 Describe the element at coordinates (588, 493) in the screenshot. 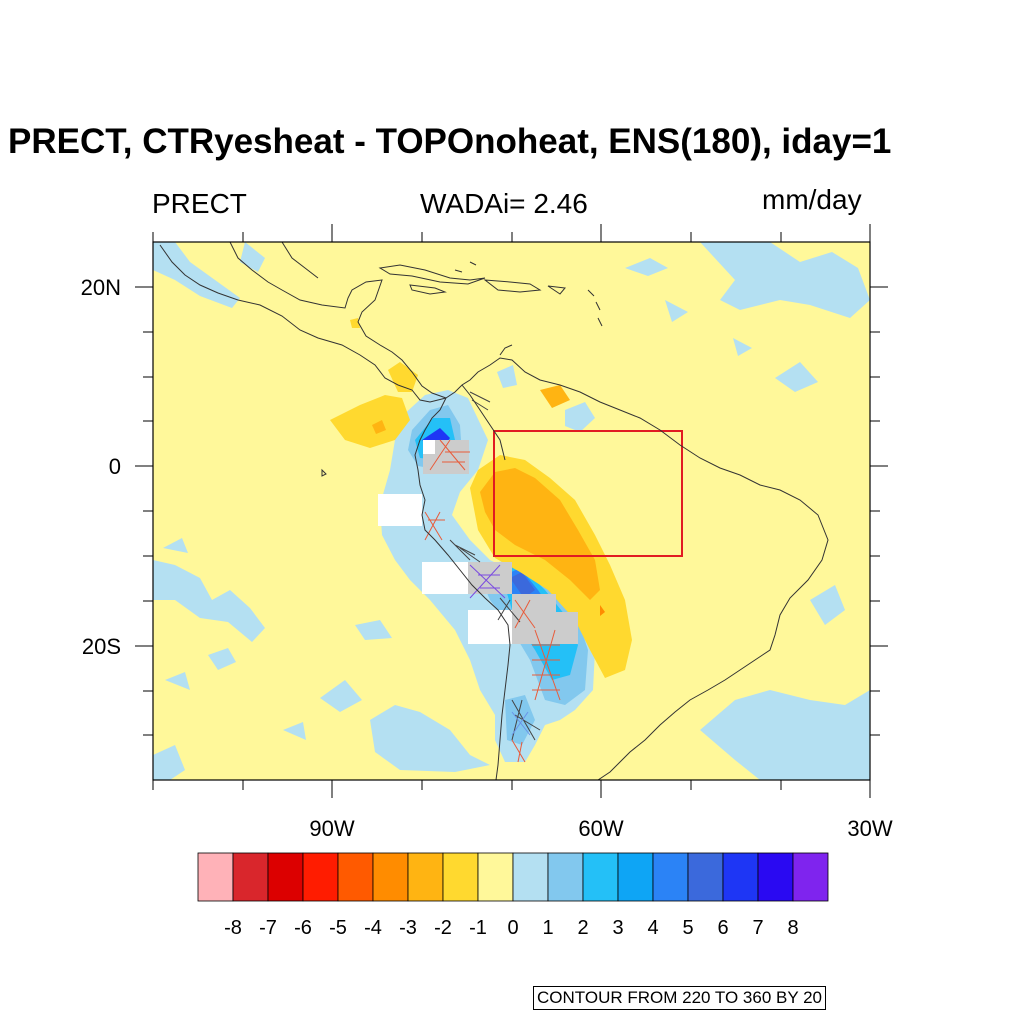

I see `highlight-box` at that location.